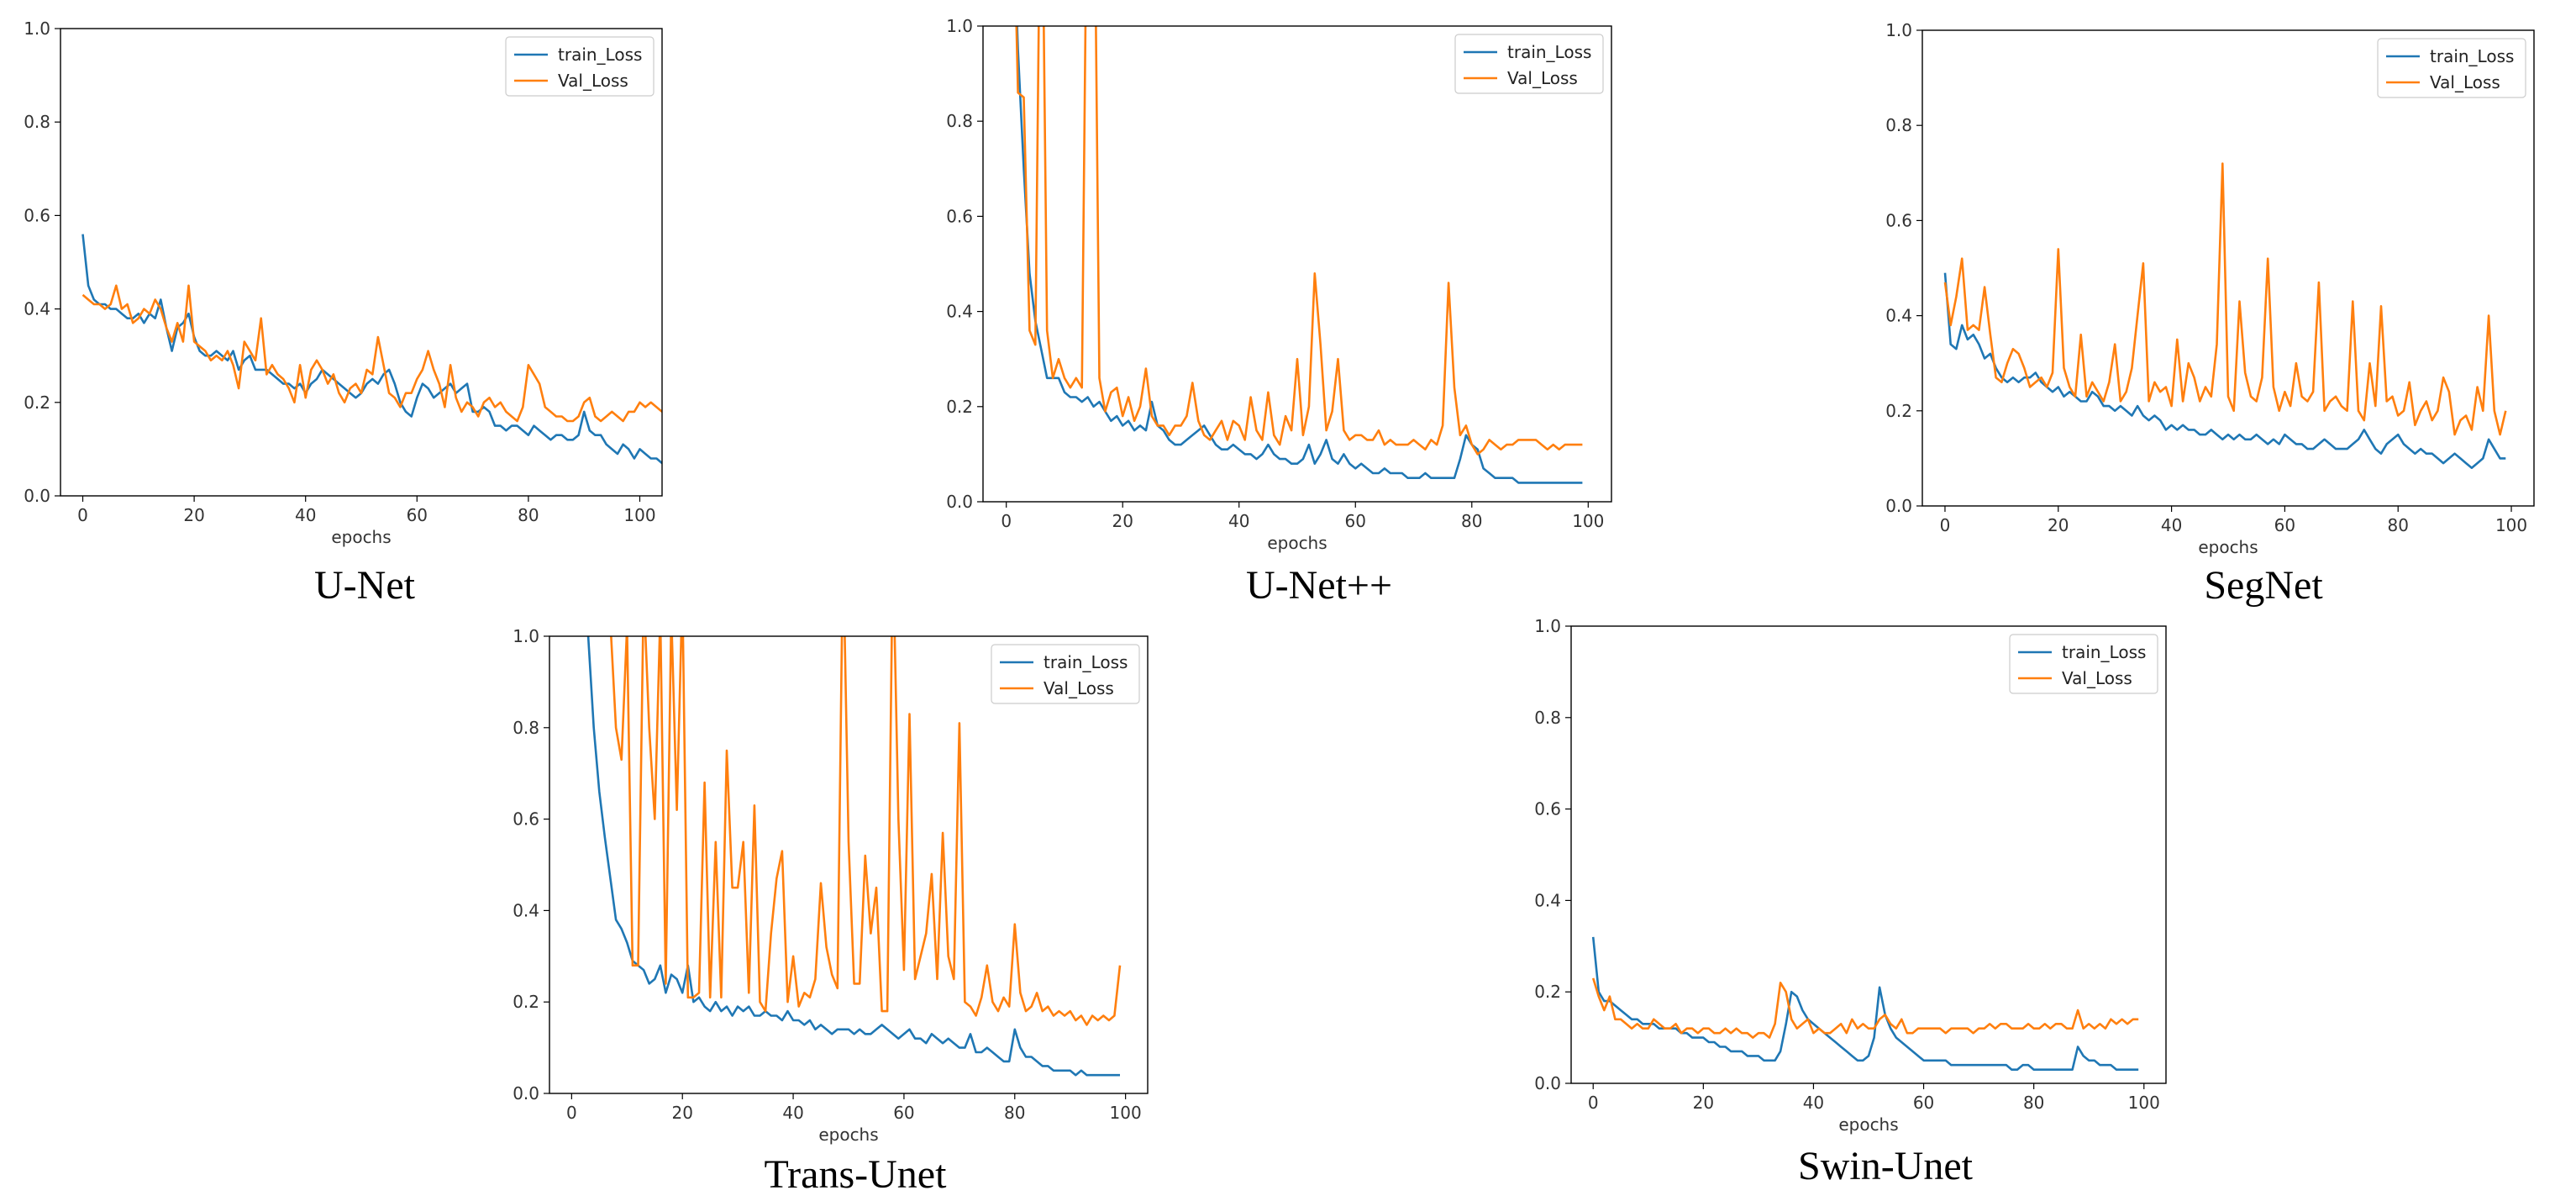 This screenshot has height=1201, width=2576. Describe the element at coordinates (1319, 586) in the screenshot. I see `chart-caption: U-Net++` at that location.